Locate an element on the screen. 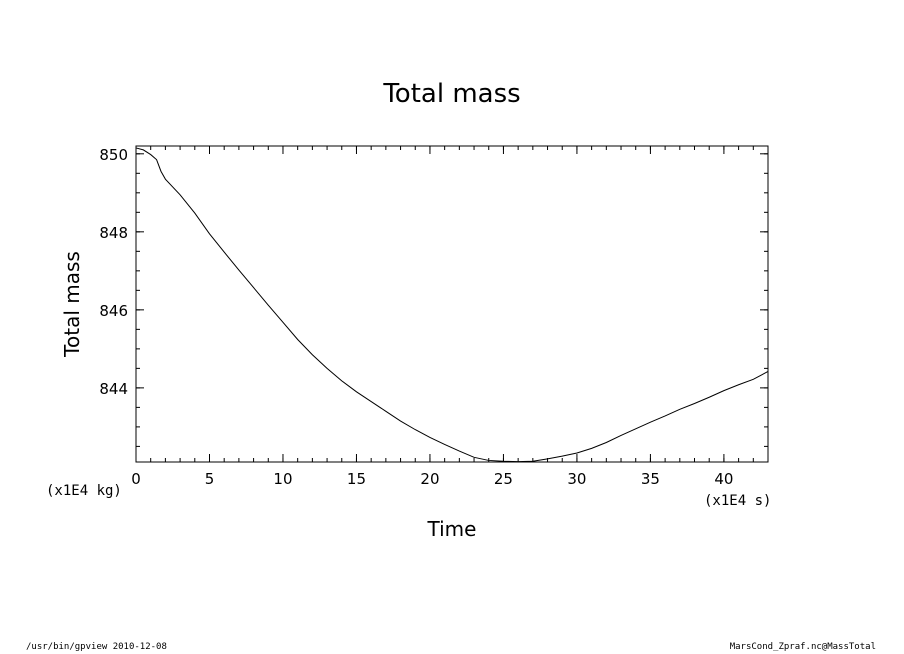  y-tick-labels: 844 846 848 850 is located at coordinates (113, 272).